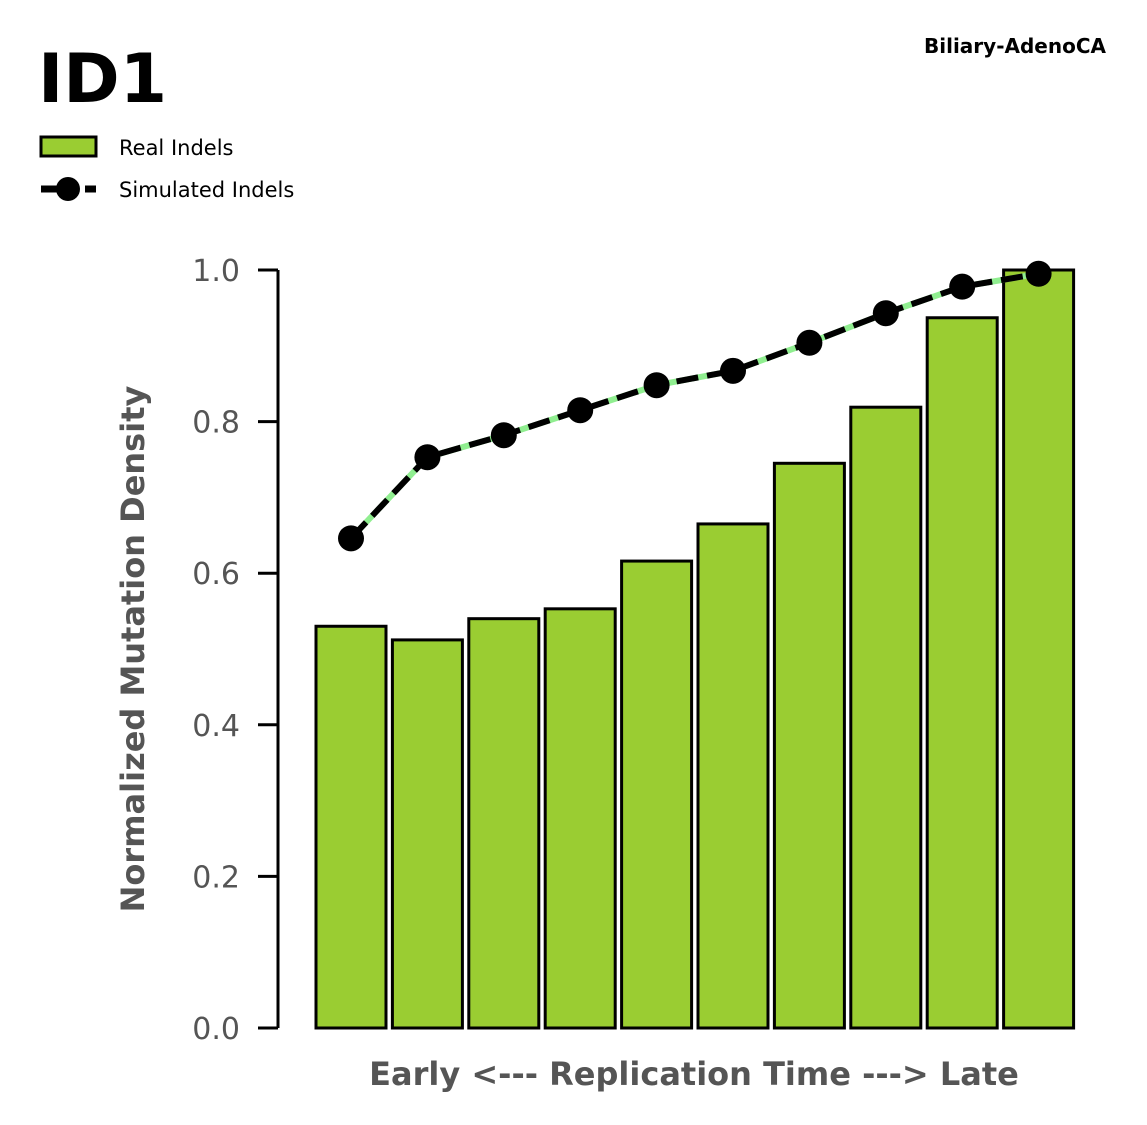 The width and height of the screenshot is (1147, 1125). I want to click on y-axis-label: Normalized Mutation Density, so click(133, 649).